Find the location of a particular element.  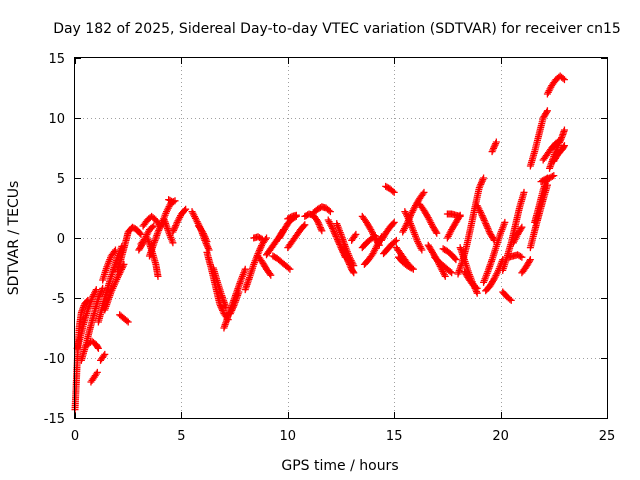

y-tick-label: -5 is located at coordinates (58, 299).